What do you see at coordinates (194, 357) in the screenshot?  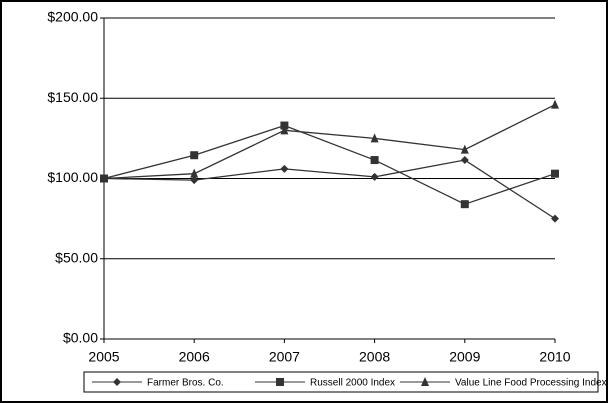 I see `x-tick-label: 2006` at bounding box center [194, 357].